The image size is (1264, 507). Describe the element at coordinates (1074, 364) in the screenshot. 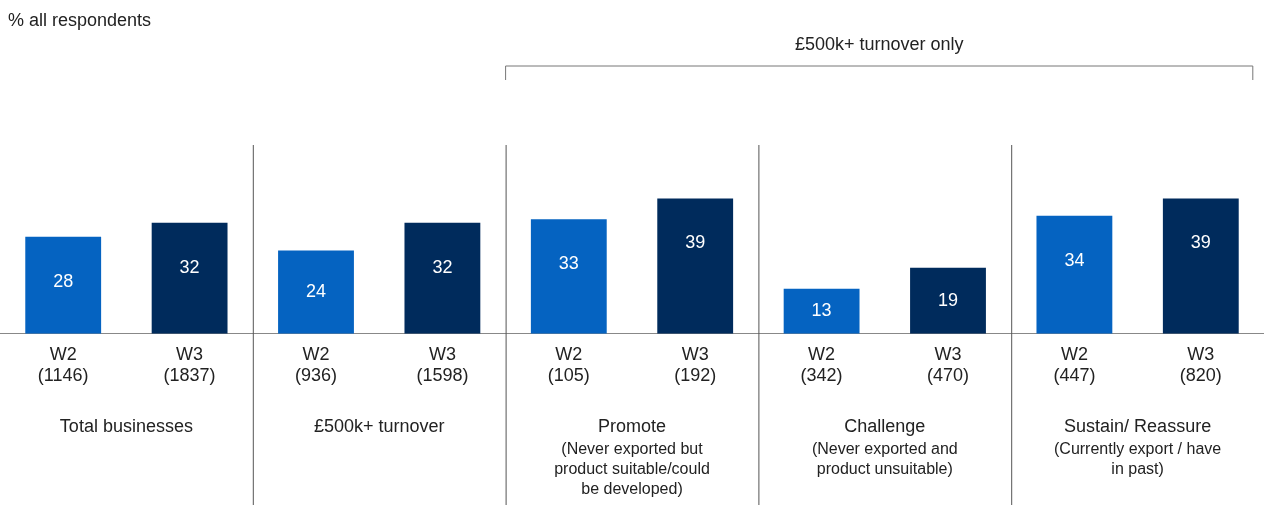

I see `x-tick-label: W2 (447)` at that location.